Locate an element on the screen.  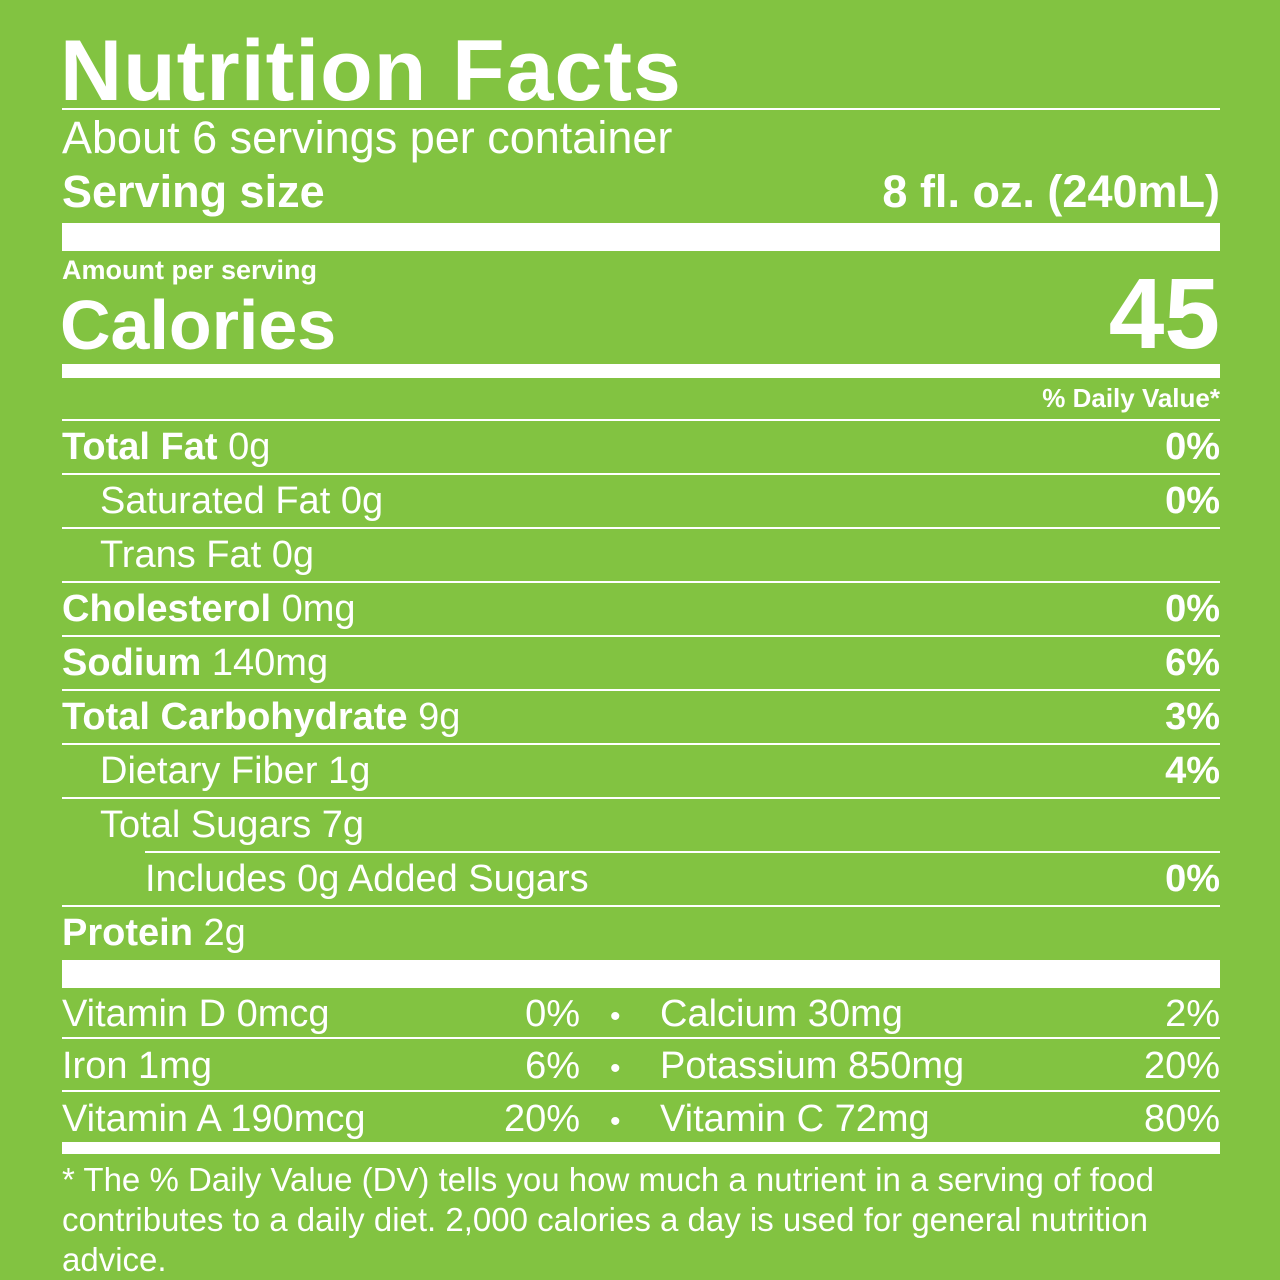
nutrient-row-protein: Protein 2g is located at coordinates (641, 933).